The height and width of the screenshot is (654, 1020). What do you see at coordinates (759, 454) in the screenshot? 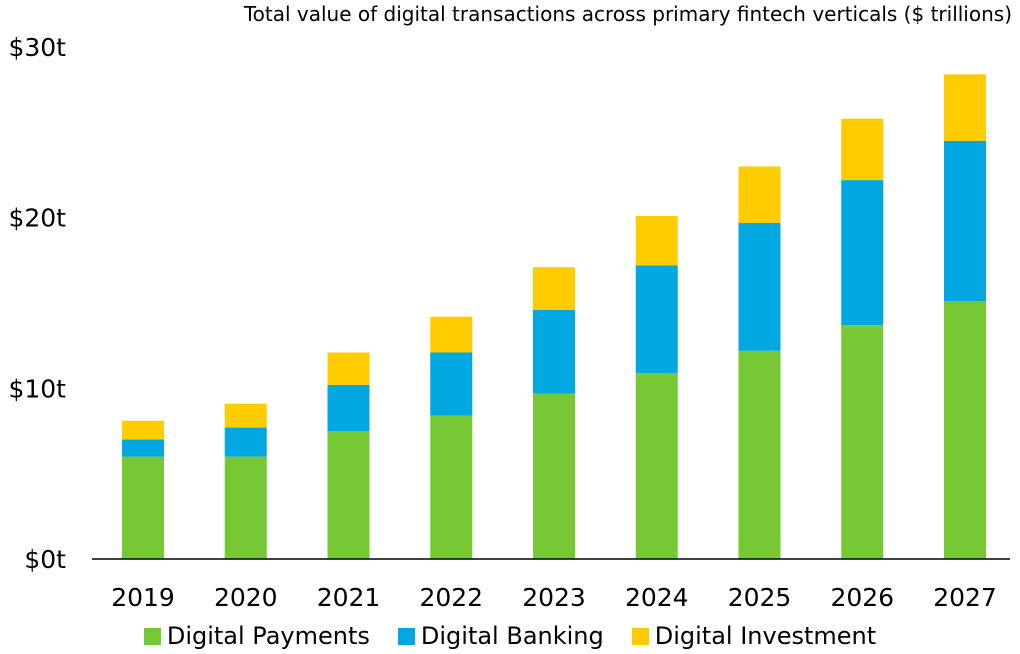
I see `bar-digital-payments-2025` at bounding box center [759, 454].